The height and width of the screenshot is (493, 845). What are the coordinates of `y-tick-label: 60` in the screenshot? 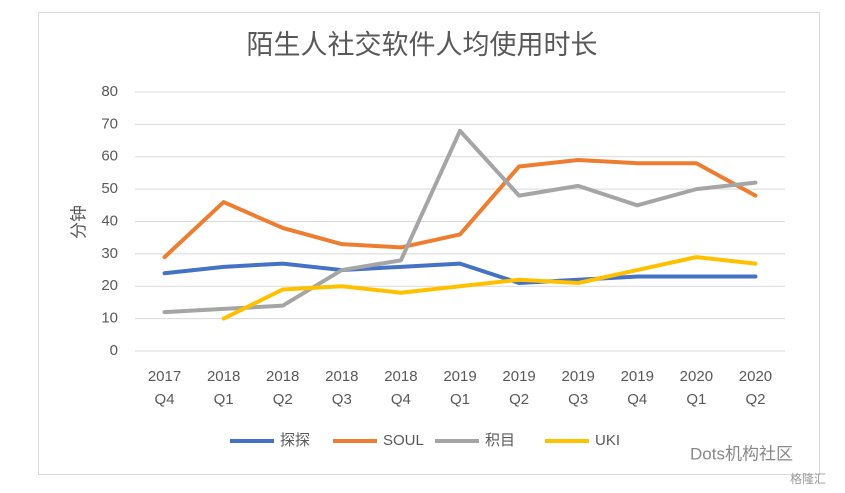 It's located at (109, 156).